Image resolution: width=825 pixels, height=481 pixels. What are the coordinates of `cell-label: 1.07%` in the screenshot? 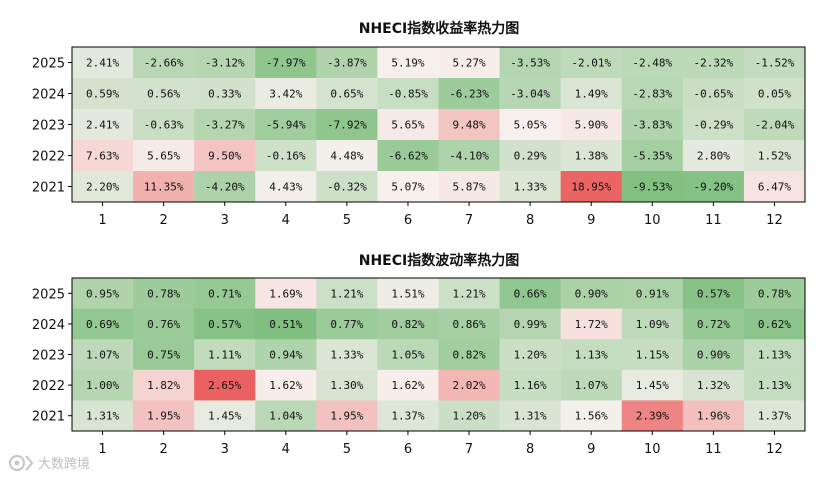 It's located at (102, 355).